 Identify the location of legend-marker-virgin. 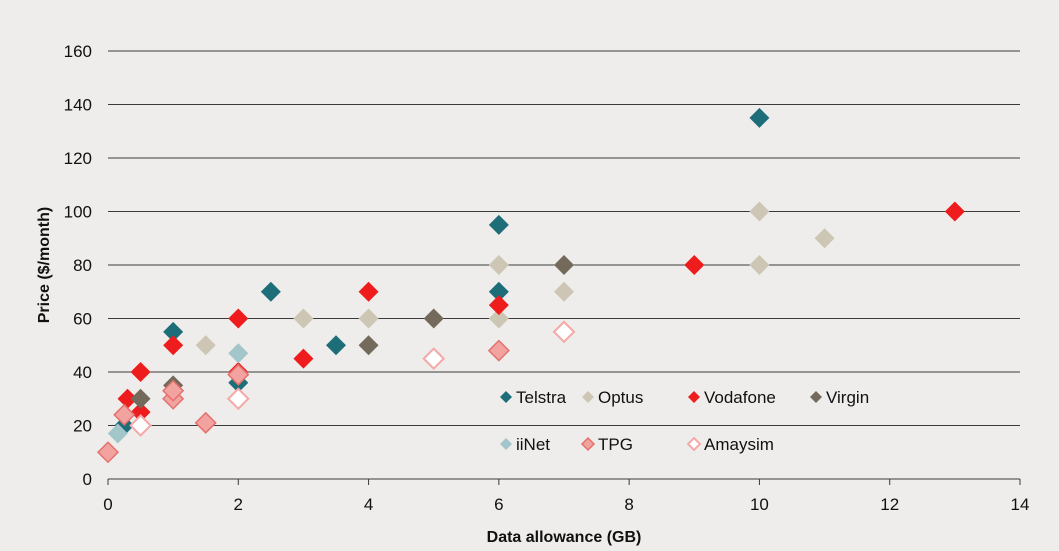
(816, 397).